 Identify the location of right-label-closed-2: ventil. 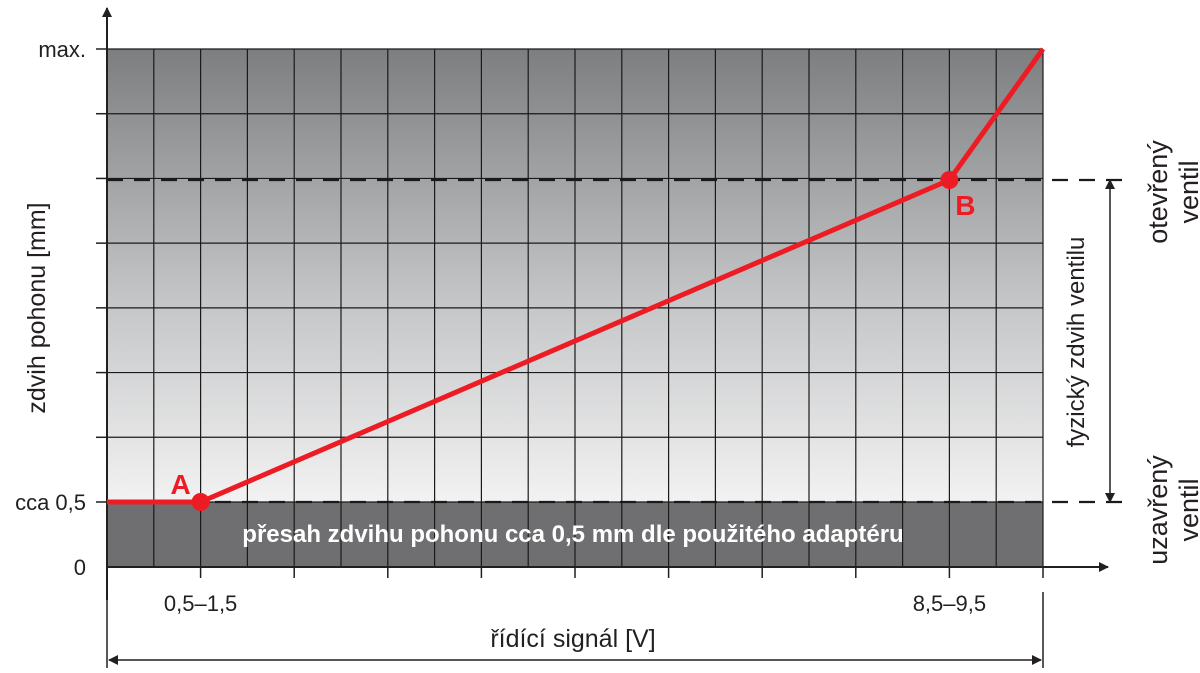
(1187, 509).